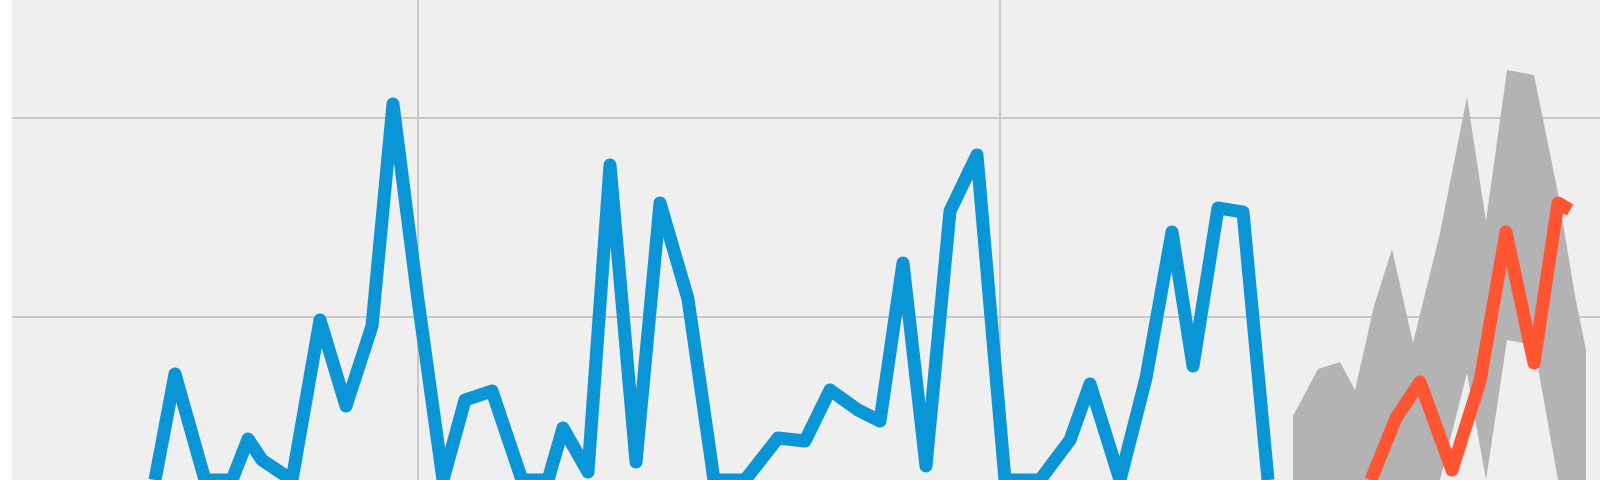 Image resolution: width=1600 pixels, height=480 pixels. Describe the element at coordinates (1469, 338) in the screenshot. I see `forecast-series-line` at that location.